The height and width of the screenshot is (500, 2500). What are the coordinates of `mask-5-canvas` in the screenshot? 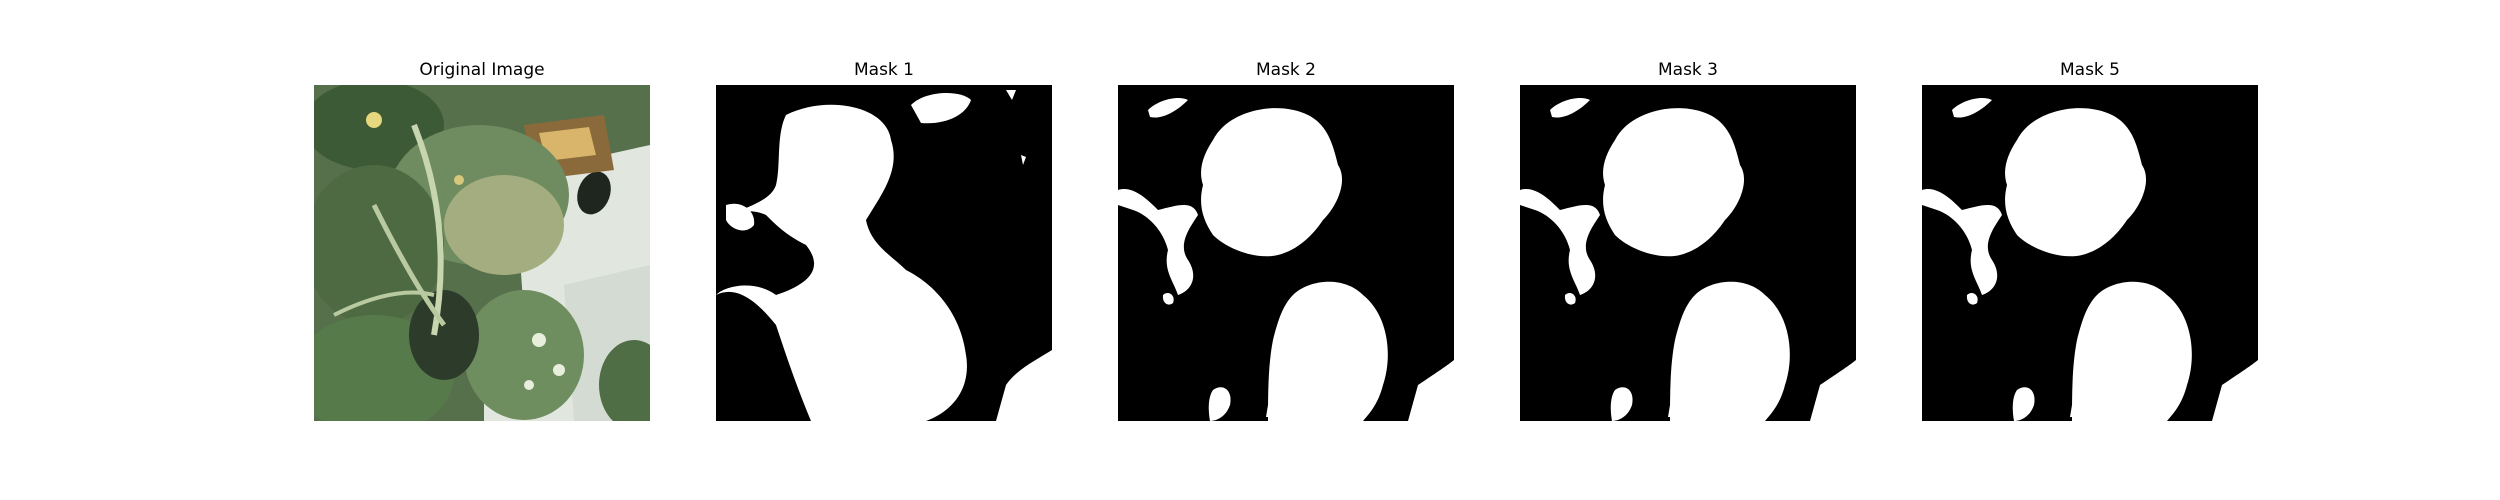 It's located at (2090, 253).